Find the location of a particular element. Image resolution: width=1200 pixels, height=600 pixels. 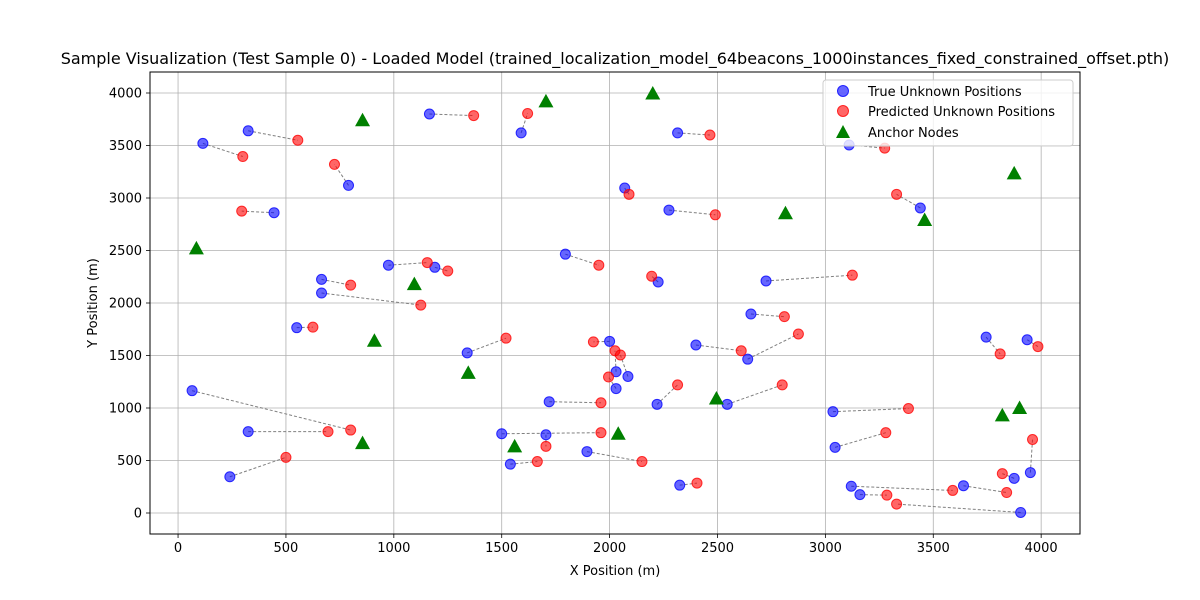

y-tick-label: 1000 is located at coordinates (125, 409).